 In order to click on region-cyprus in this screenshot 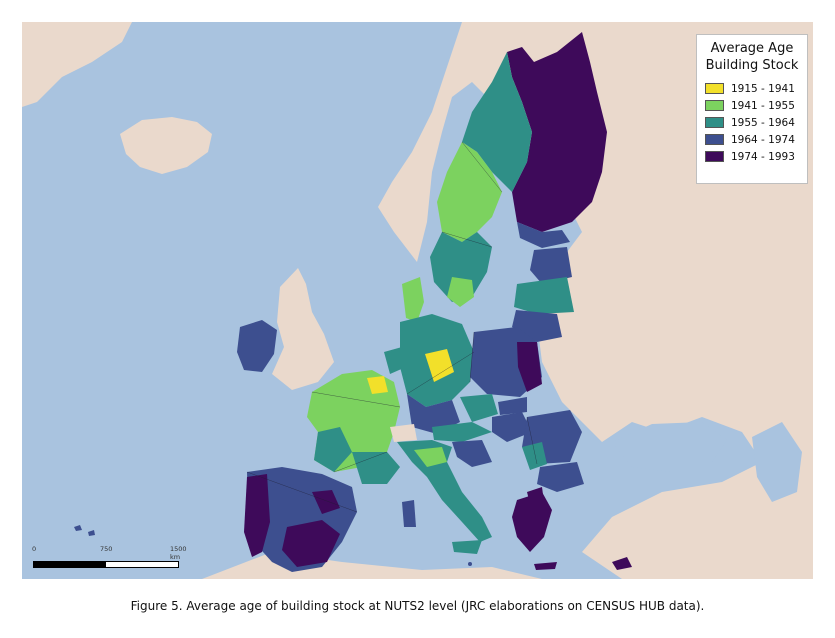, I will do `click(622, 563)`.